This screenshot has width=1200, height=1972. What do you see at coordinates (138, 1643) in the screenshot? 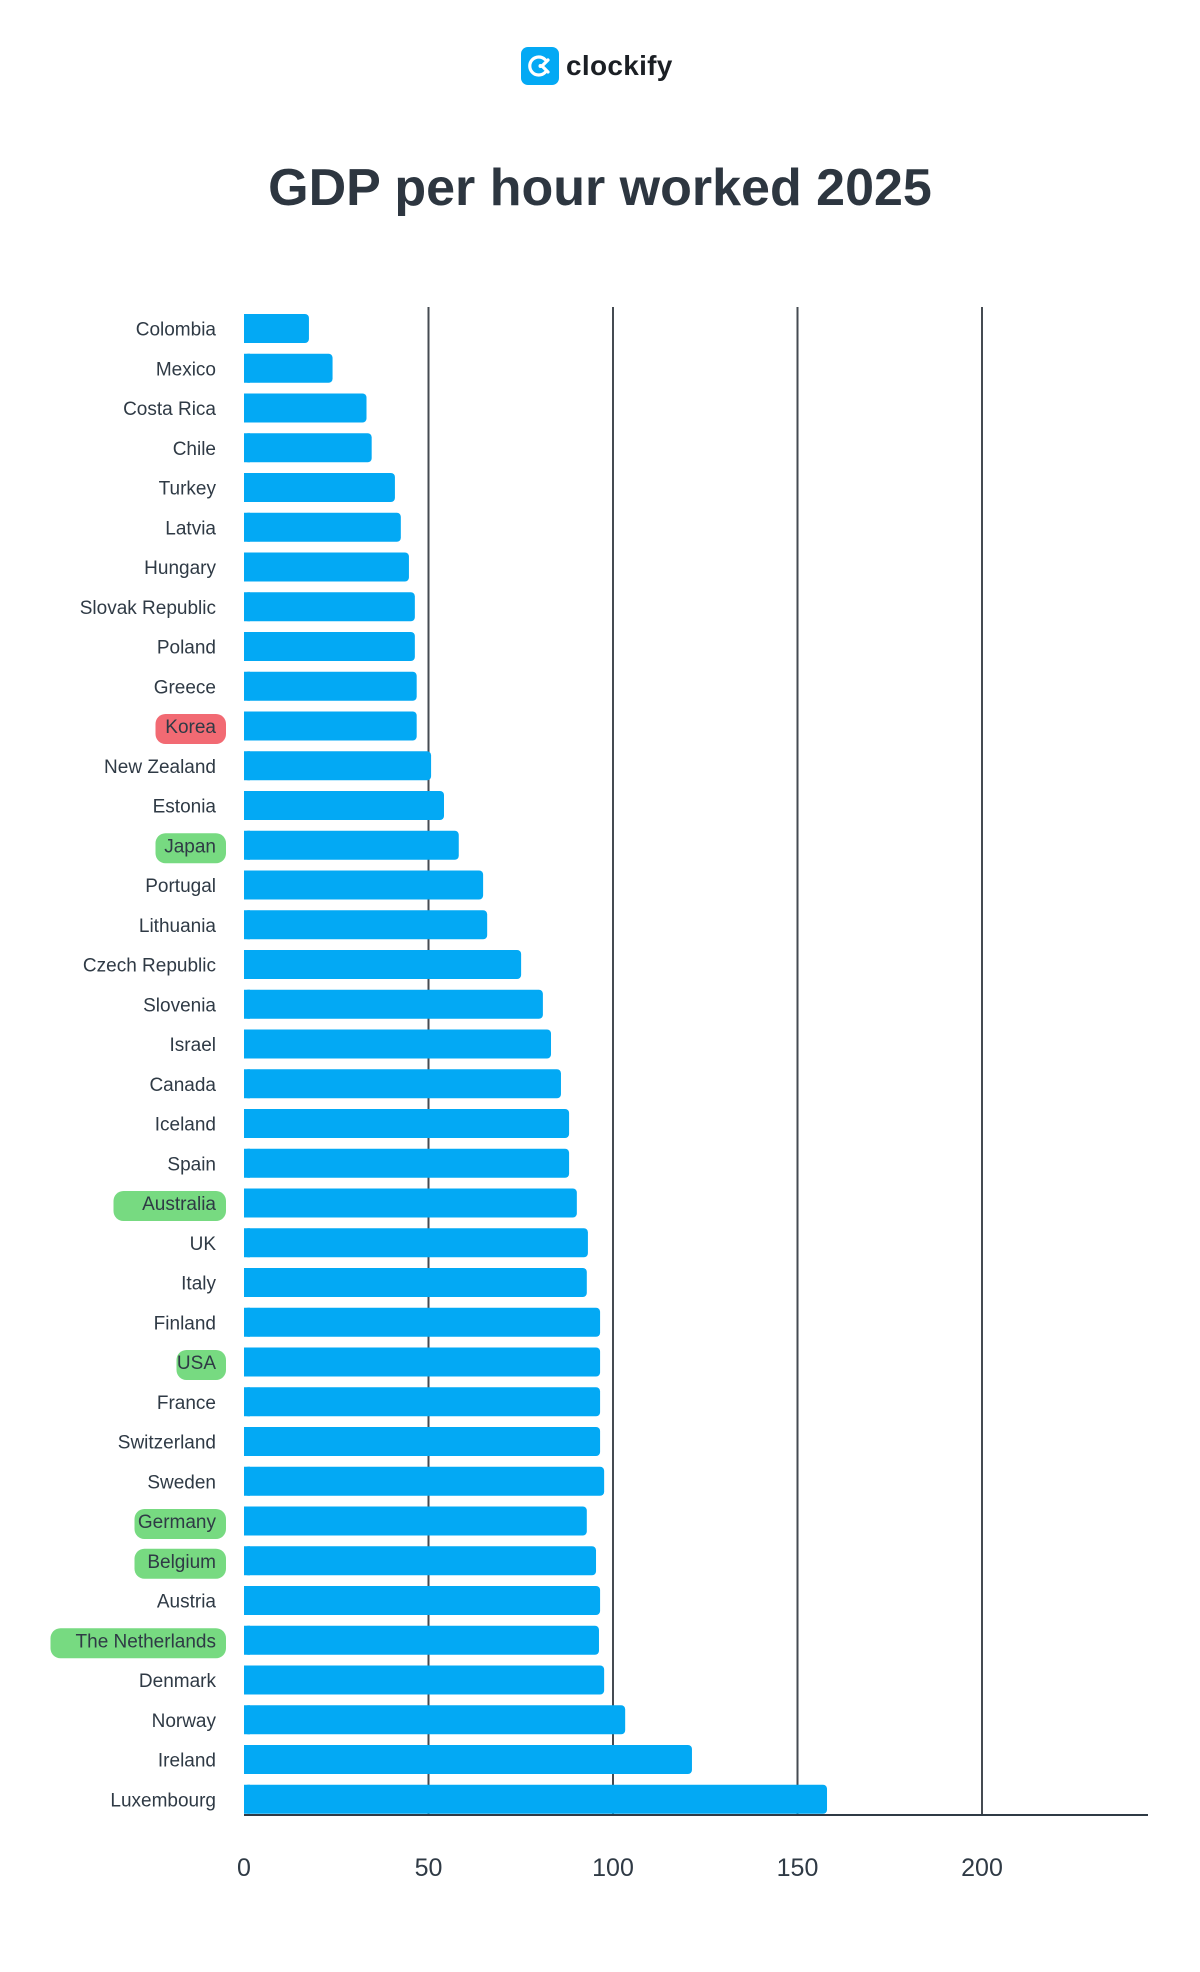
I see `highlight-the-netherlands` at bounding box center [138, 1643].